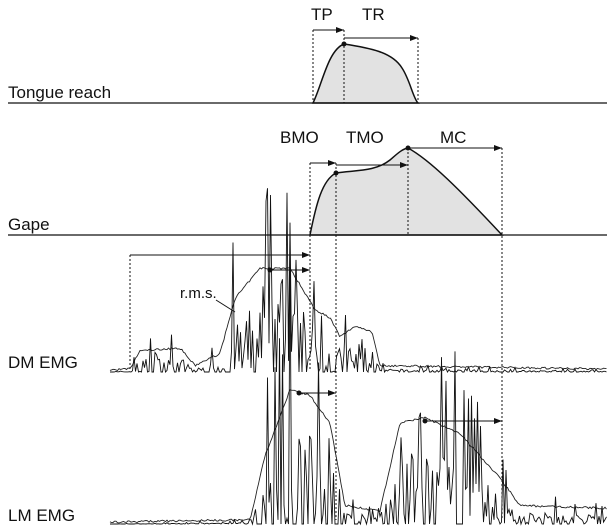 This screenshot has width=607, height=531. I want to click on trace-label: Gape, so click(29, 224).